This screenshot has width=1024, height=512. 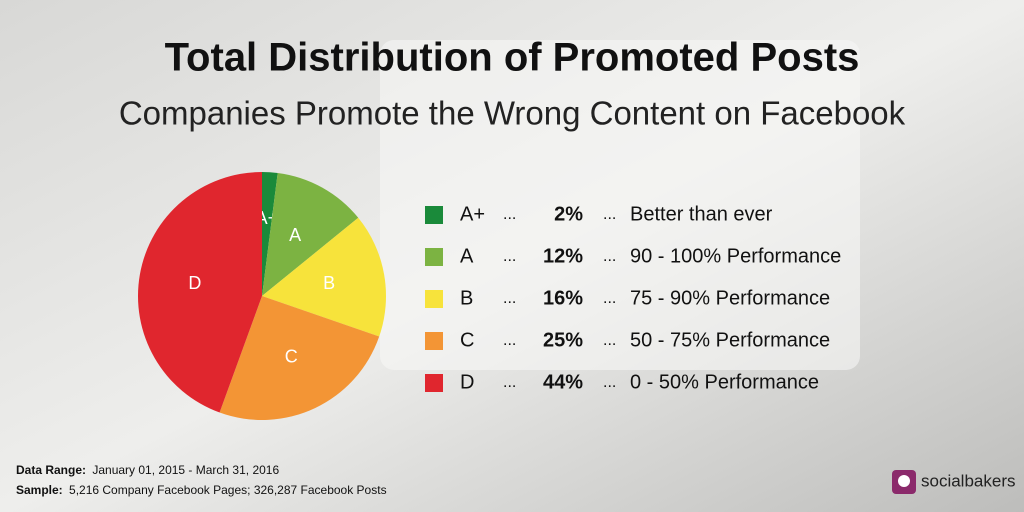 I want to click on slice-label: A, so click(x=295, y=235).